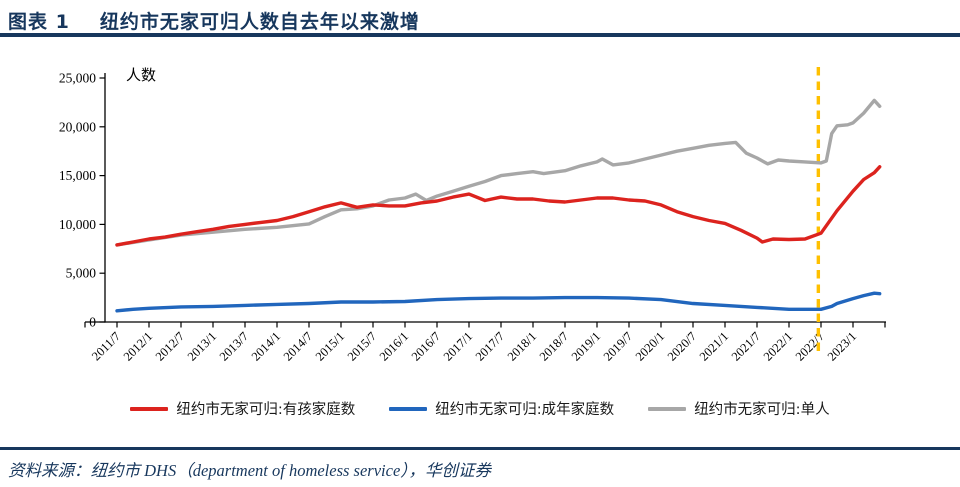 The height and width of the screenshot is (487, 960). What do you see at coordinates (522, 346) in the screenshot?
I see `x-tick-label: 2018/1` at bounding box center [522, 346].